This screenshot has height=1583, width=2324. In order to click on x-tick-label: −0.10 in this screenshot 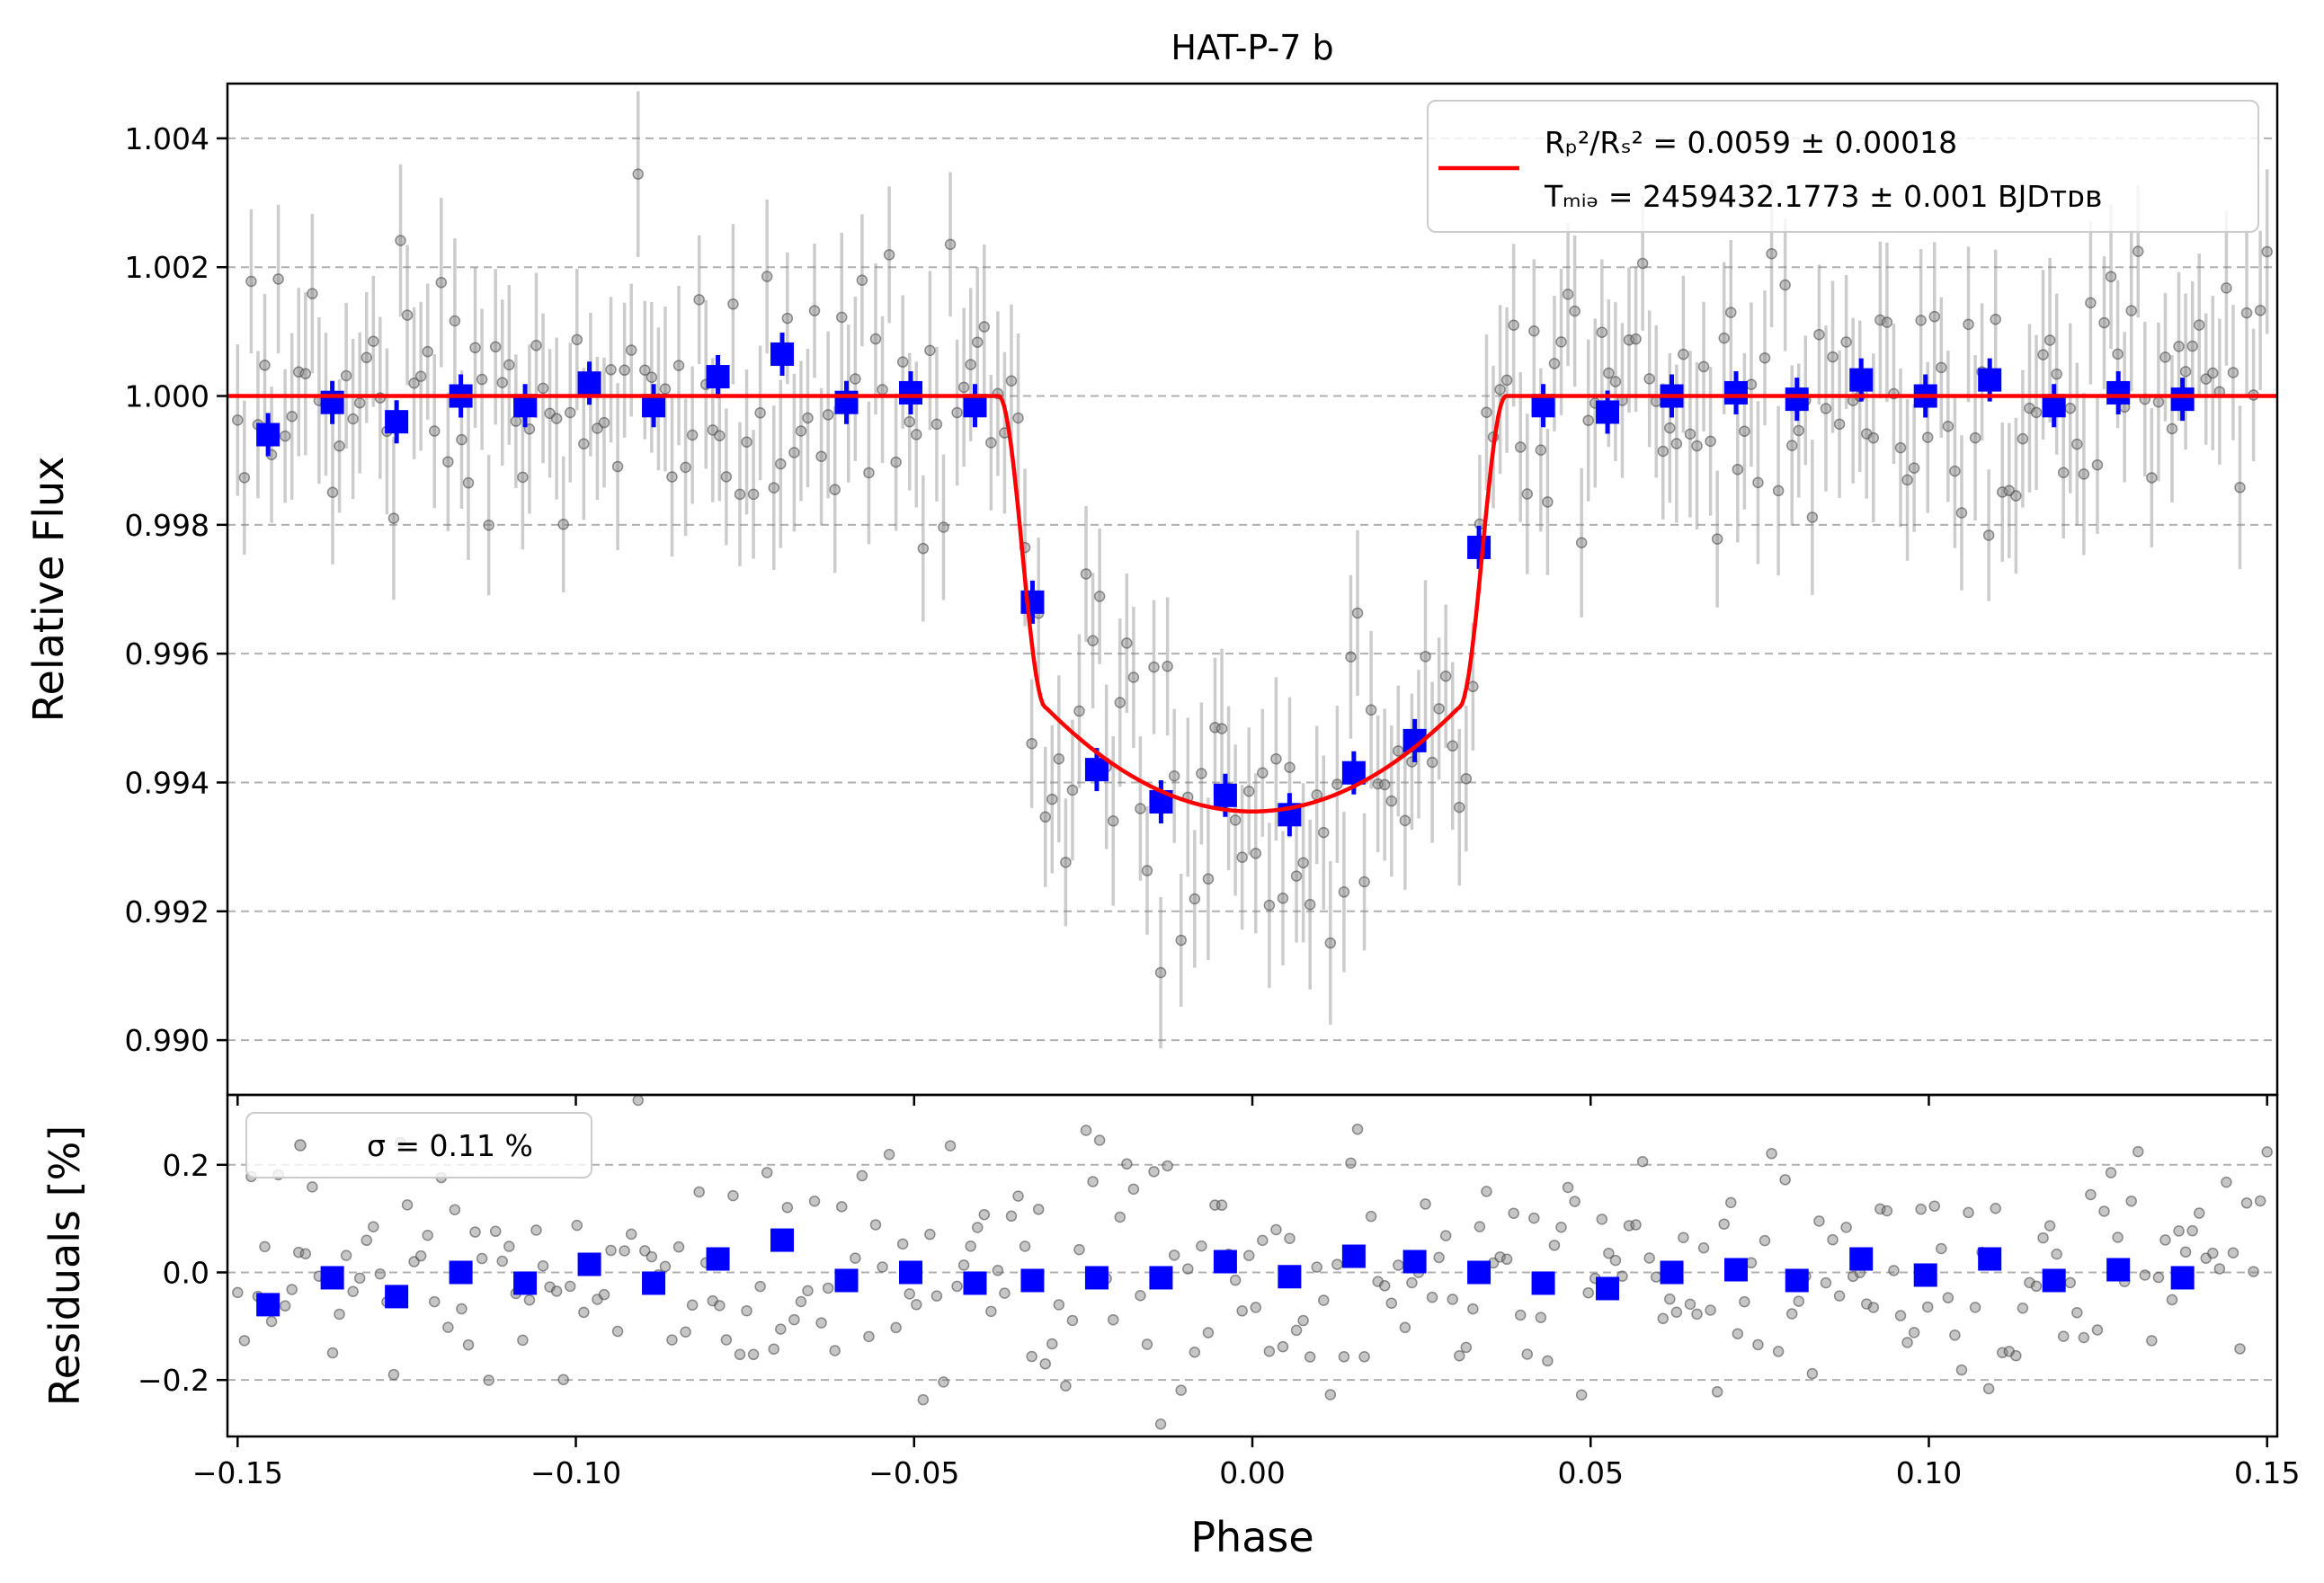, I will do `click(575, 1473)`.